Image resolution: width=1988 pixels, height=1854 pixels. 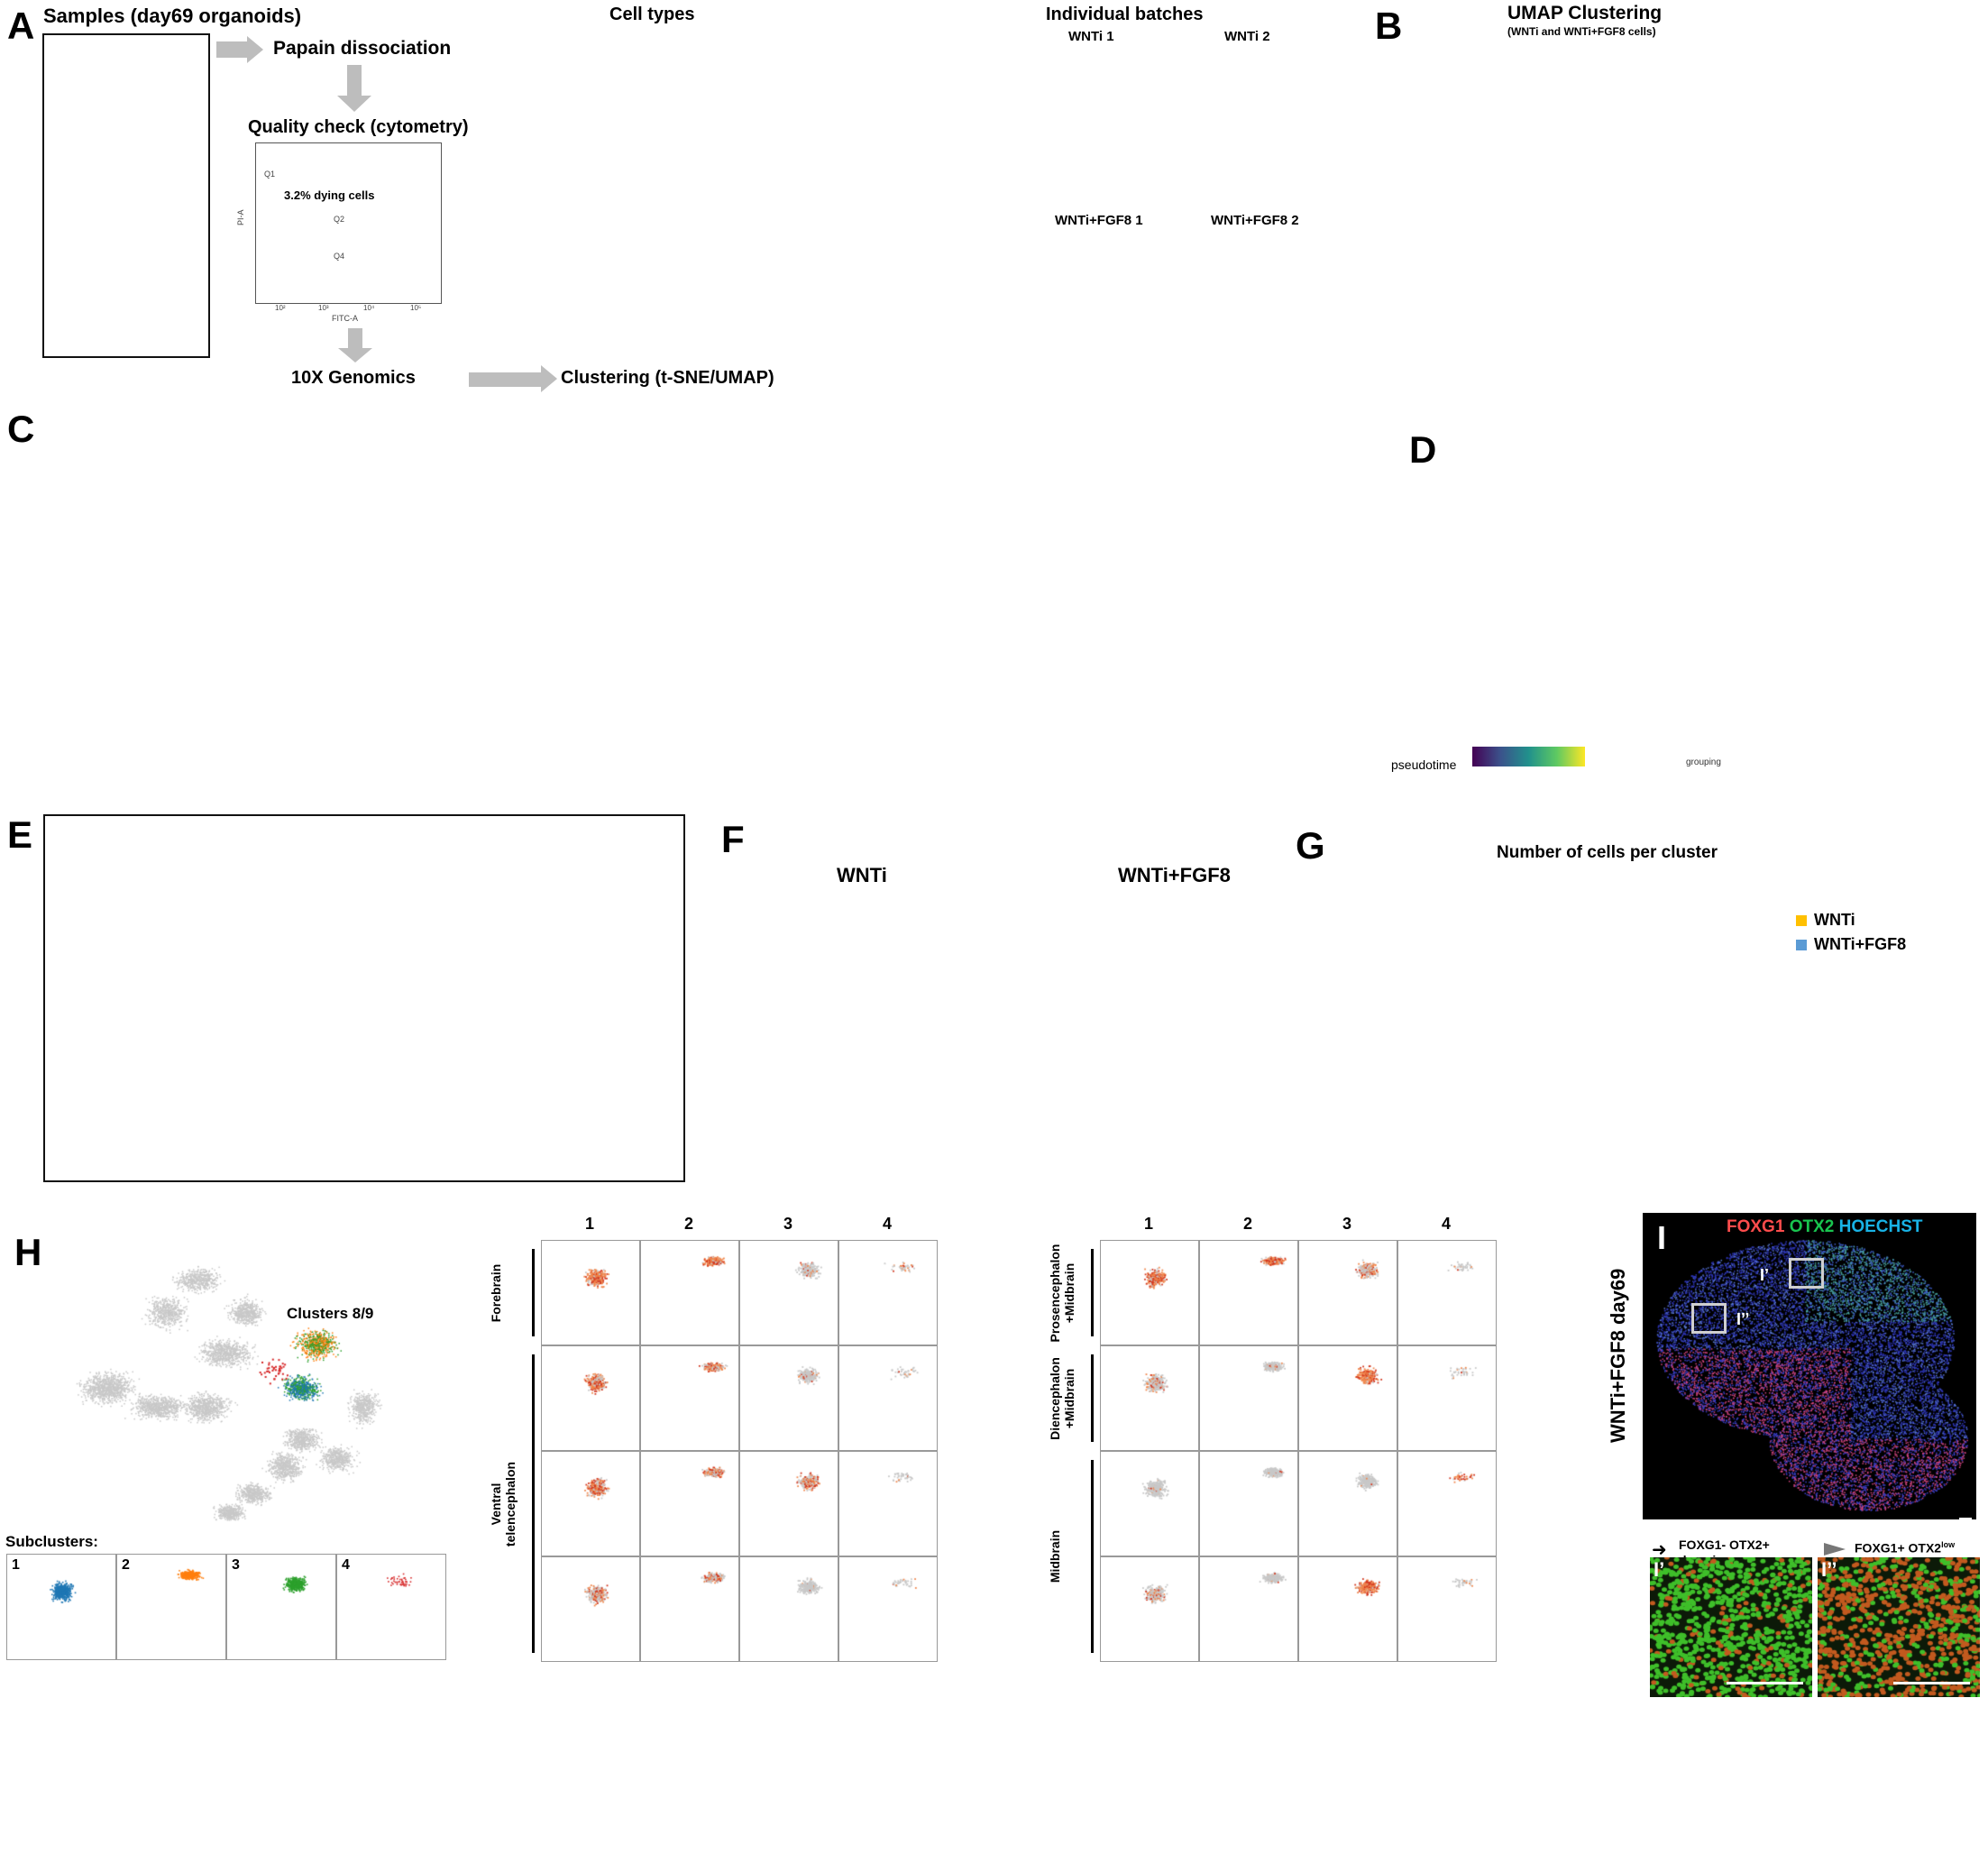 What do you see at coordinates (240, 217) in the screenshot?
I see `cytometry-ylabel: PI-A` at bounding box center [240, 217].